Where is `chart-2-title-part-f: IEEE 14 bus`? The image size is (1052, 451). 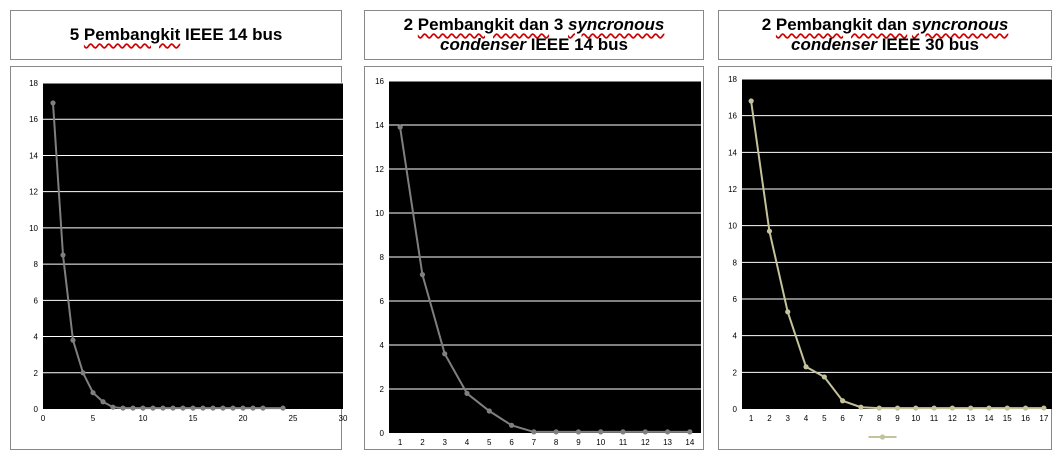 chart-2-title-part-f: IEEE 14 bus is located at coordinates (577, 44).